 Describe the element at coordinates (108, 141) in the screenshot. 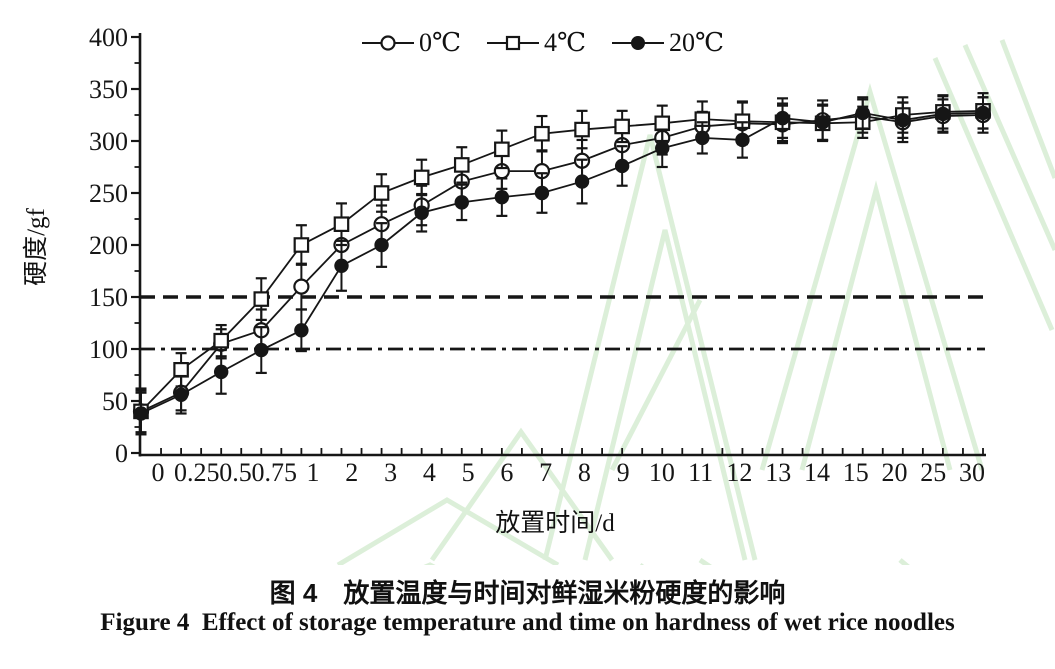

I see `y-tick-label-300: 300` at that location.